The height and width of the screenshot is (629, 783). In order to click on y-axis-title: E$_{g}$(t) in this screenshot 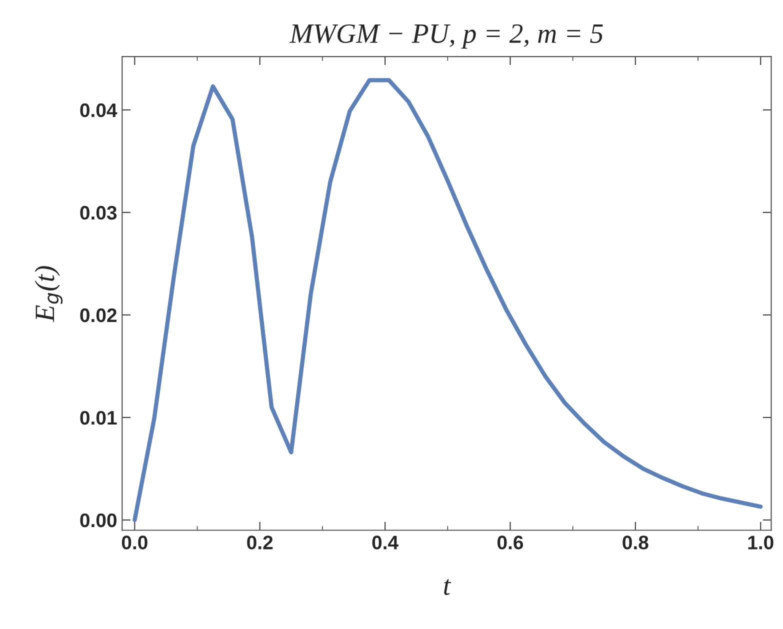, I will do `click(48, 294)`.